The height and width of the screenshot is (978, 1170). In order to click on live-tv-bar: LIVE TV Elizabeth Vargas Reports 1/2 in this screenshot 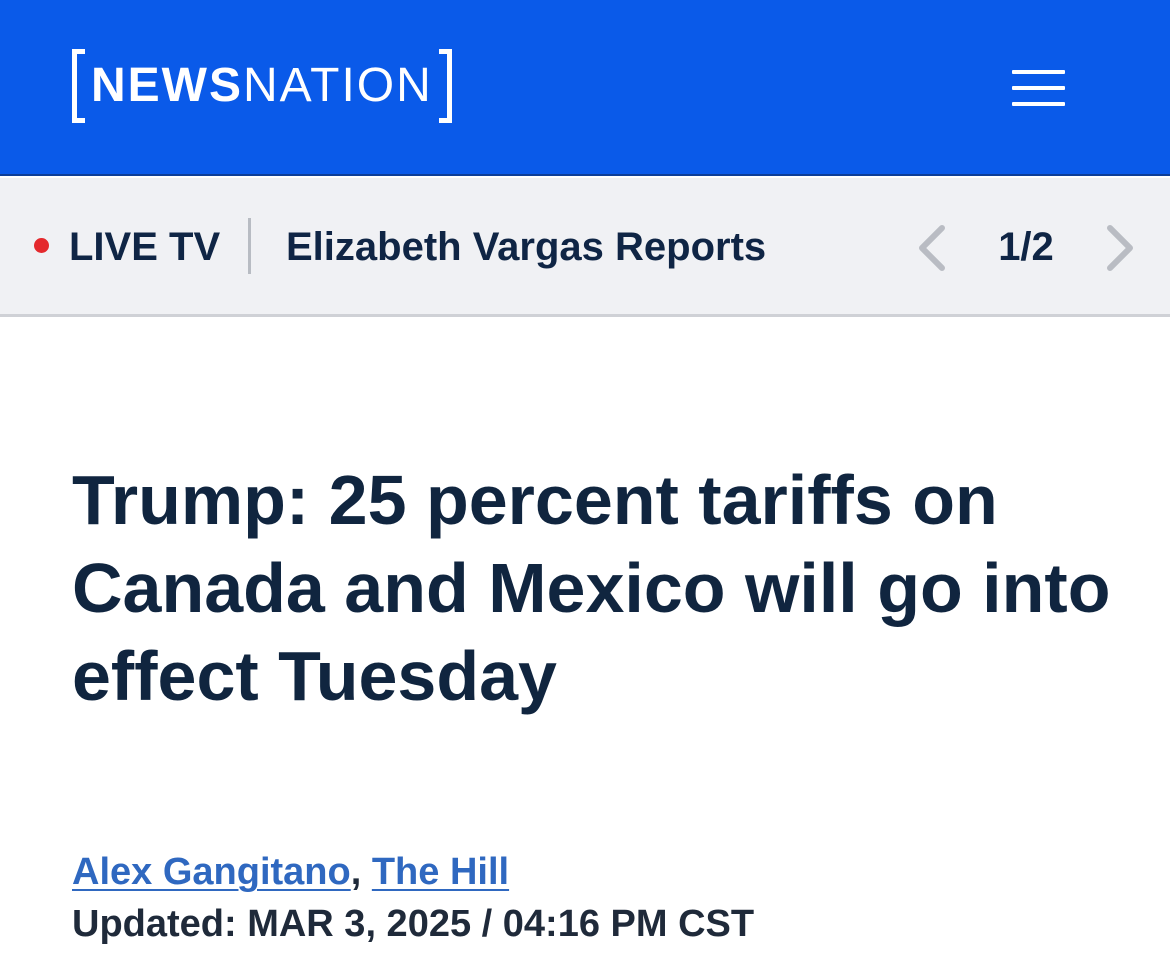, I will do `click(585, 247)`.